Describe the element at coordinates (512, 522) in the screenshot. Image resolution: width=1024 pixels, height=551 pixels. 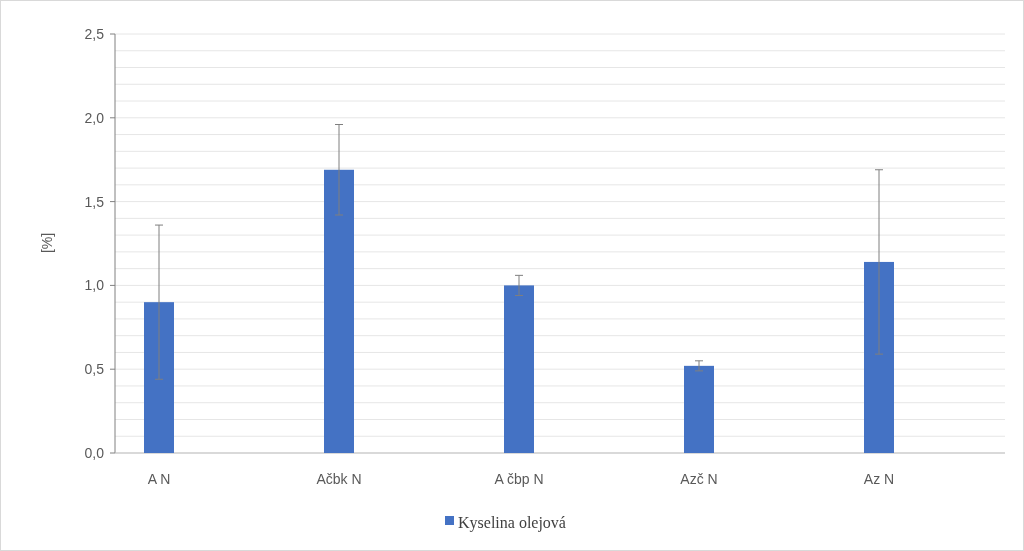
I see `legend-label: Kyselina olejová` at that location.